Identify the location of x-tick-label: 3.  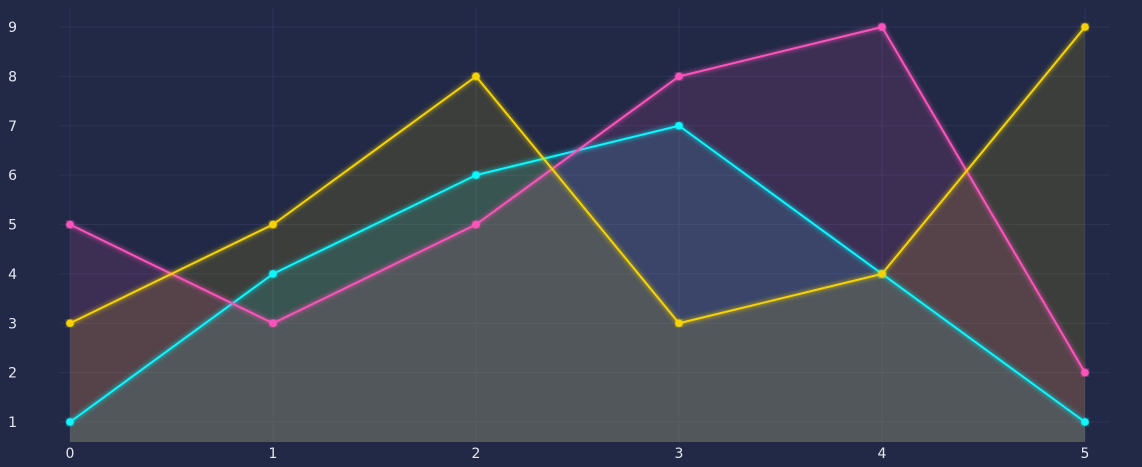
(679, 454).